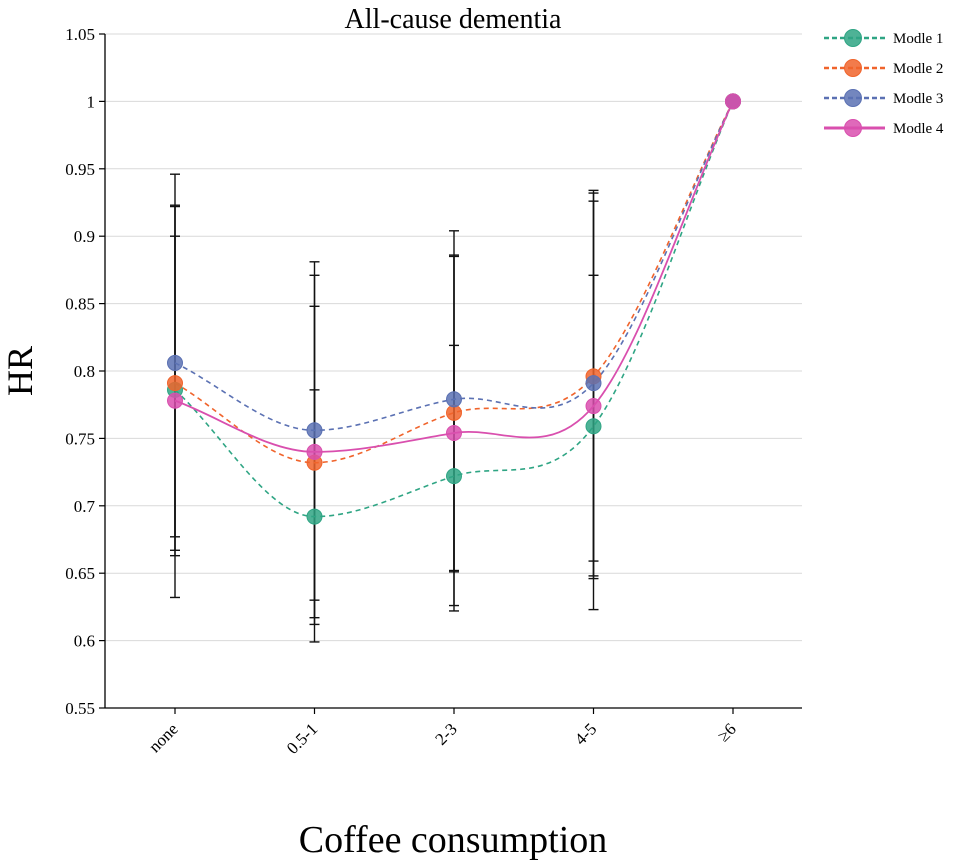  I want to click on chart-title: All-cause dementia, so click(453, 19).